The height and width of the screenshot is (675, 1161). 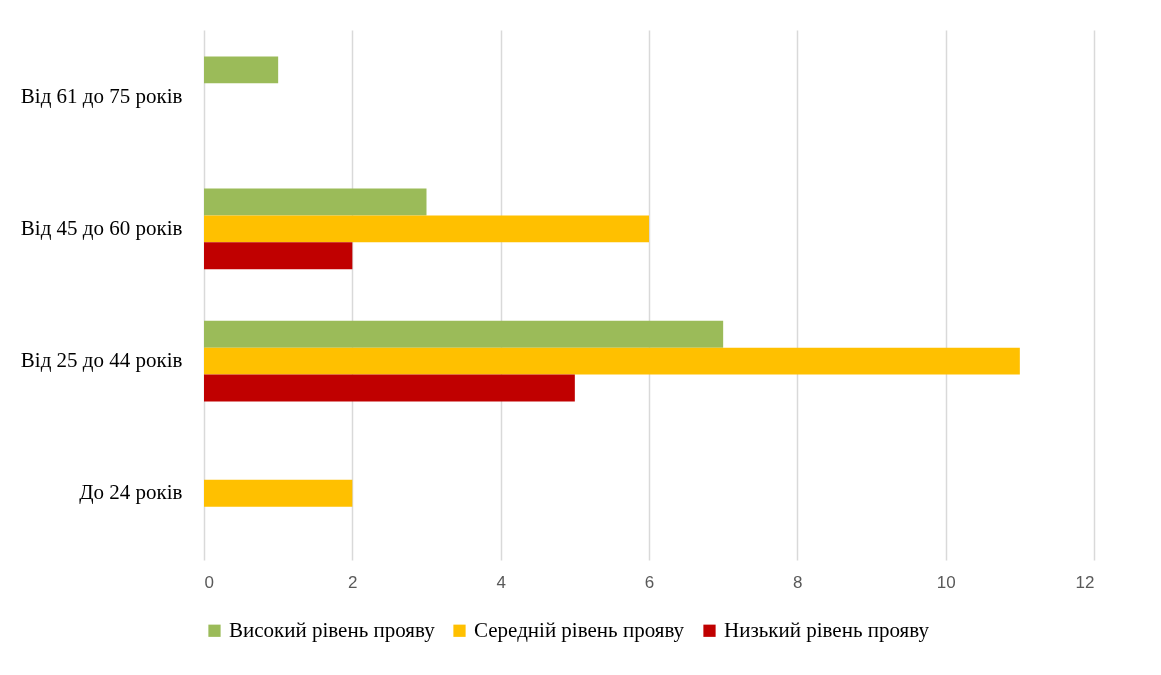 I want to click on x-tick-label: 6, so click(x=649, y=582).